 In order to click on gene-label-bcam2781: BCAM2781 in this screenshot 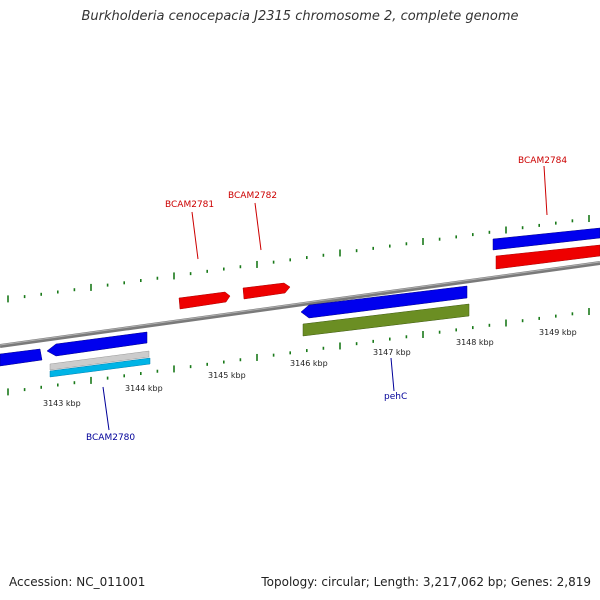, I will do `click(189, 205)`.